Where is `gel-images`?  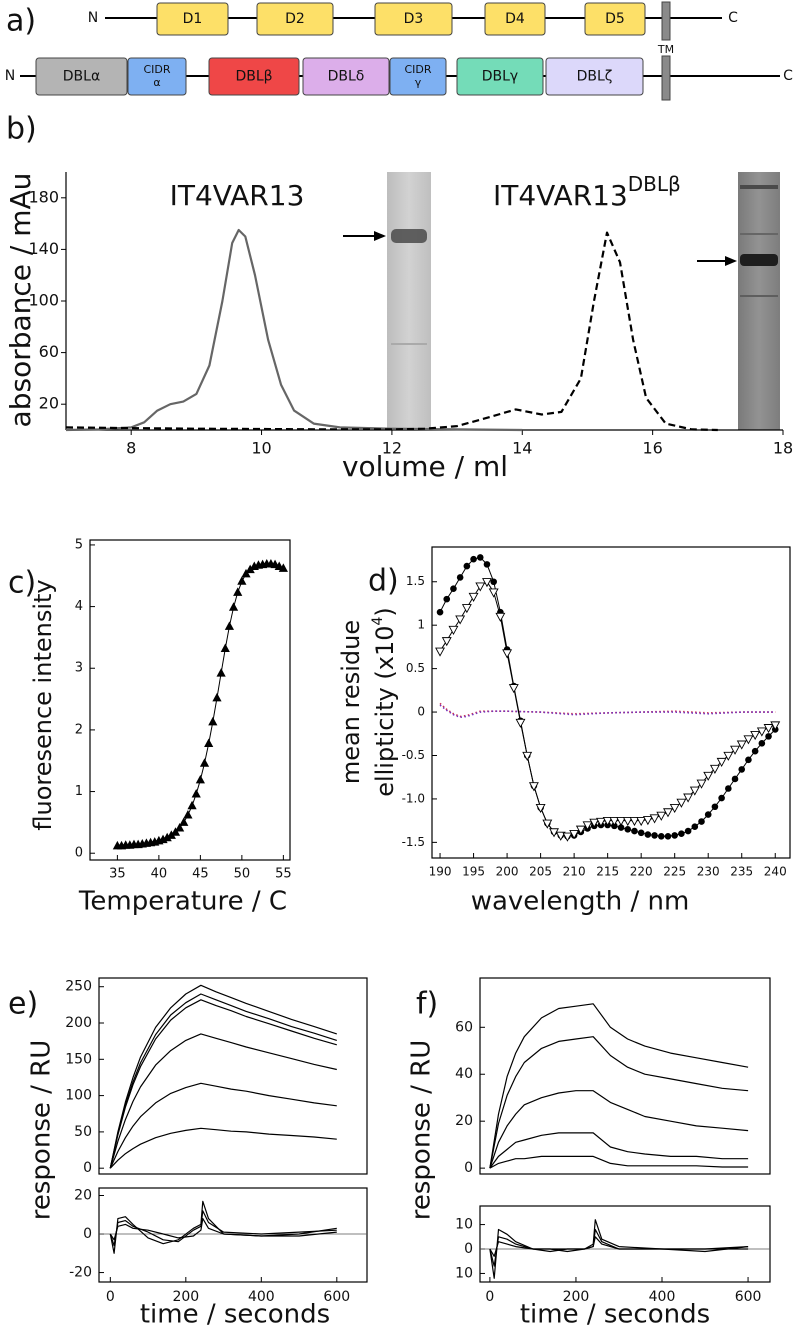
gel-images is located at coordinates (561, 301).